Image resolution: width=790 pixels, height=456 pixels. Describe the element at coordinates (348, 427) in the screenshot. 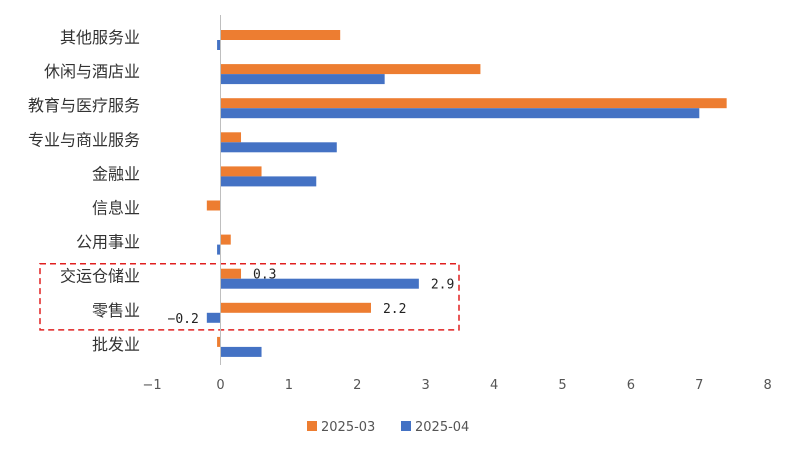

I see `legend-label: 2025-03` at that location.